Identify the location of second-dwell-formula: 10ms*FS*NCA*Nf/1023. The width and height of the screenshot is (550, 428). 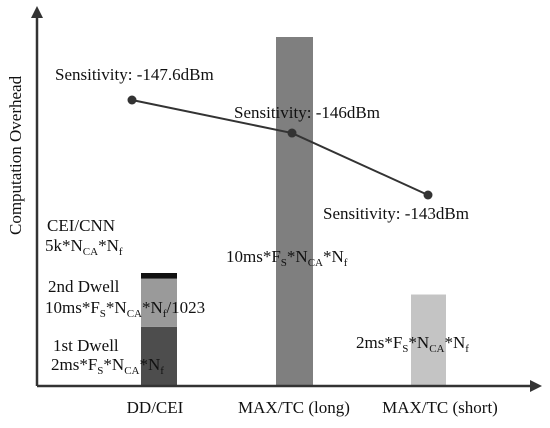
(125, 309).